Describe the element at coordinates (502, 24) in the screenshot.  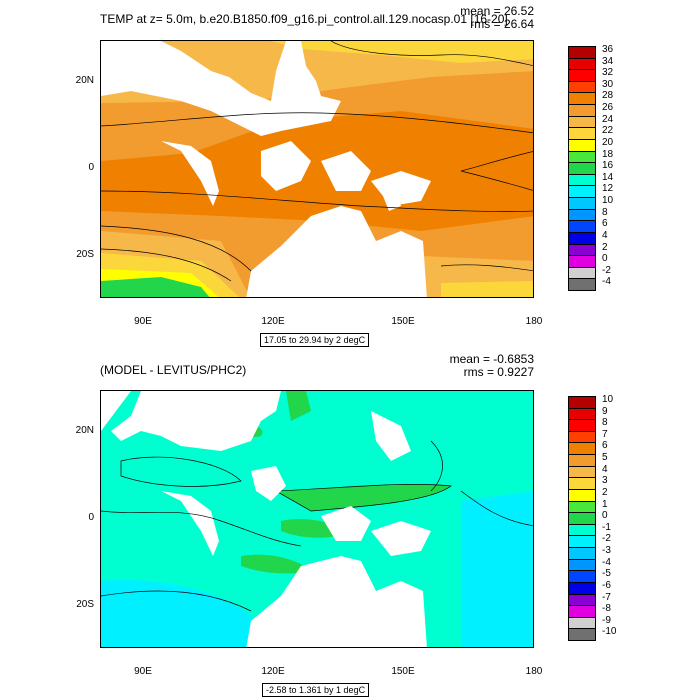
I see `rms-label: rms = 26.64` at that location.